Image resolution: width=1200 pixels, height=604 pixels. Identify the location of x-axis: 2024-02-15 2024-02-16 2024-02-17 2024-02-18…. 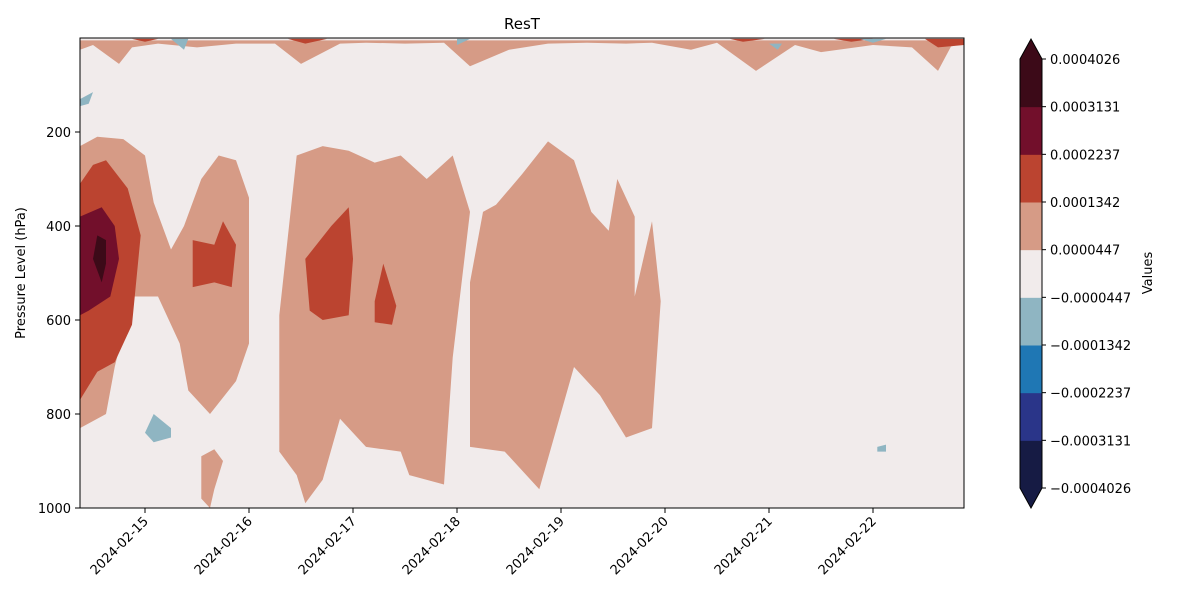
(484, 543).